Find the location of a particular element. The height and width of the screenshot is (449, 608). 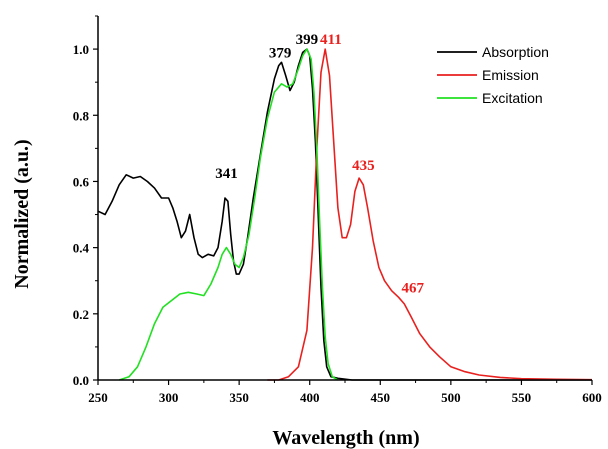

peak-label-467: 467 is located at coordinates (412, 288).